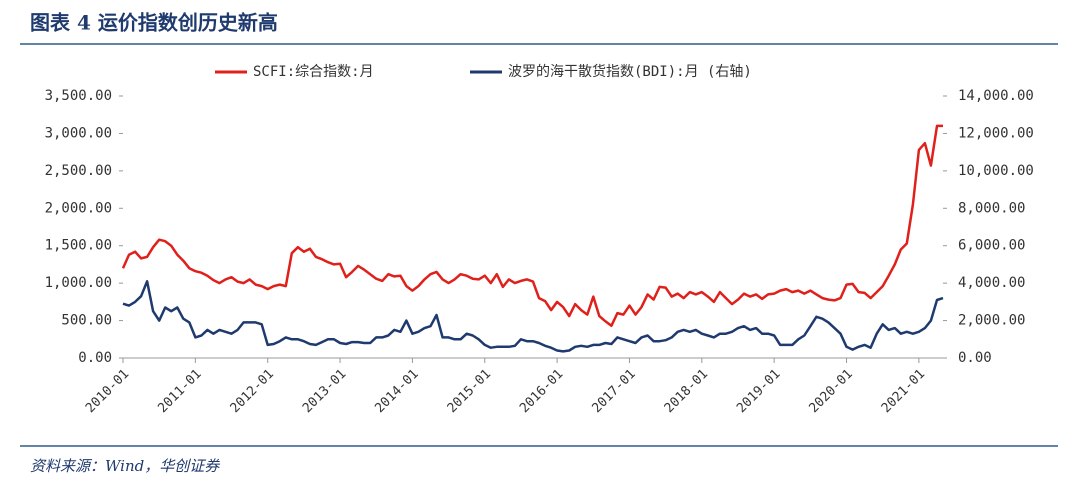 This screenshot has width=1080, height=488. Describe the element at coordinates (613, 391) in the screenshot. I see `x-tick-label: 2017-01` at that location.